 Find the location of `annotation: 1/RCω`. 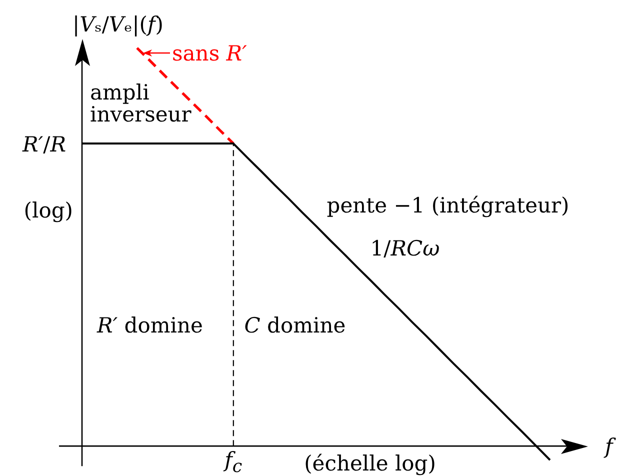

annotation: 1/RCω is located at coordinates (405, 248).